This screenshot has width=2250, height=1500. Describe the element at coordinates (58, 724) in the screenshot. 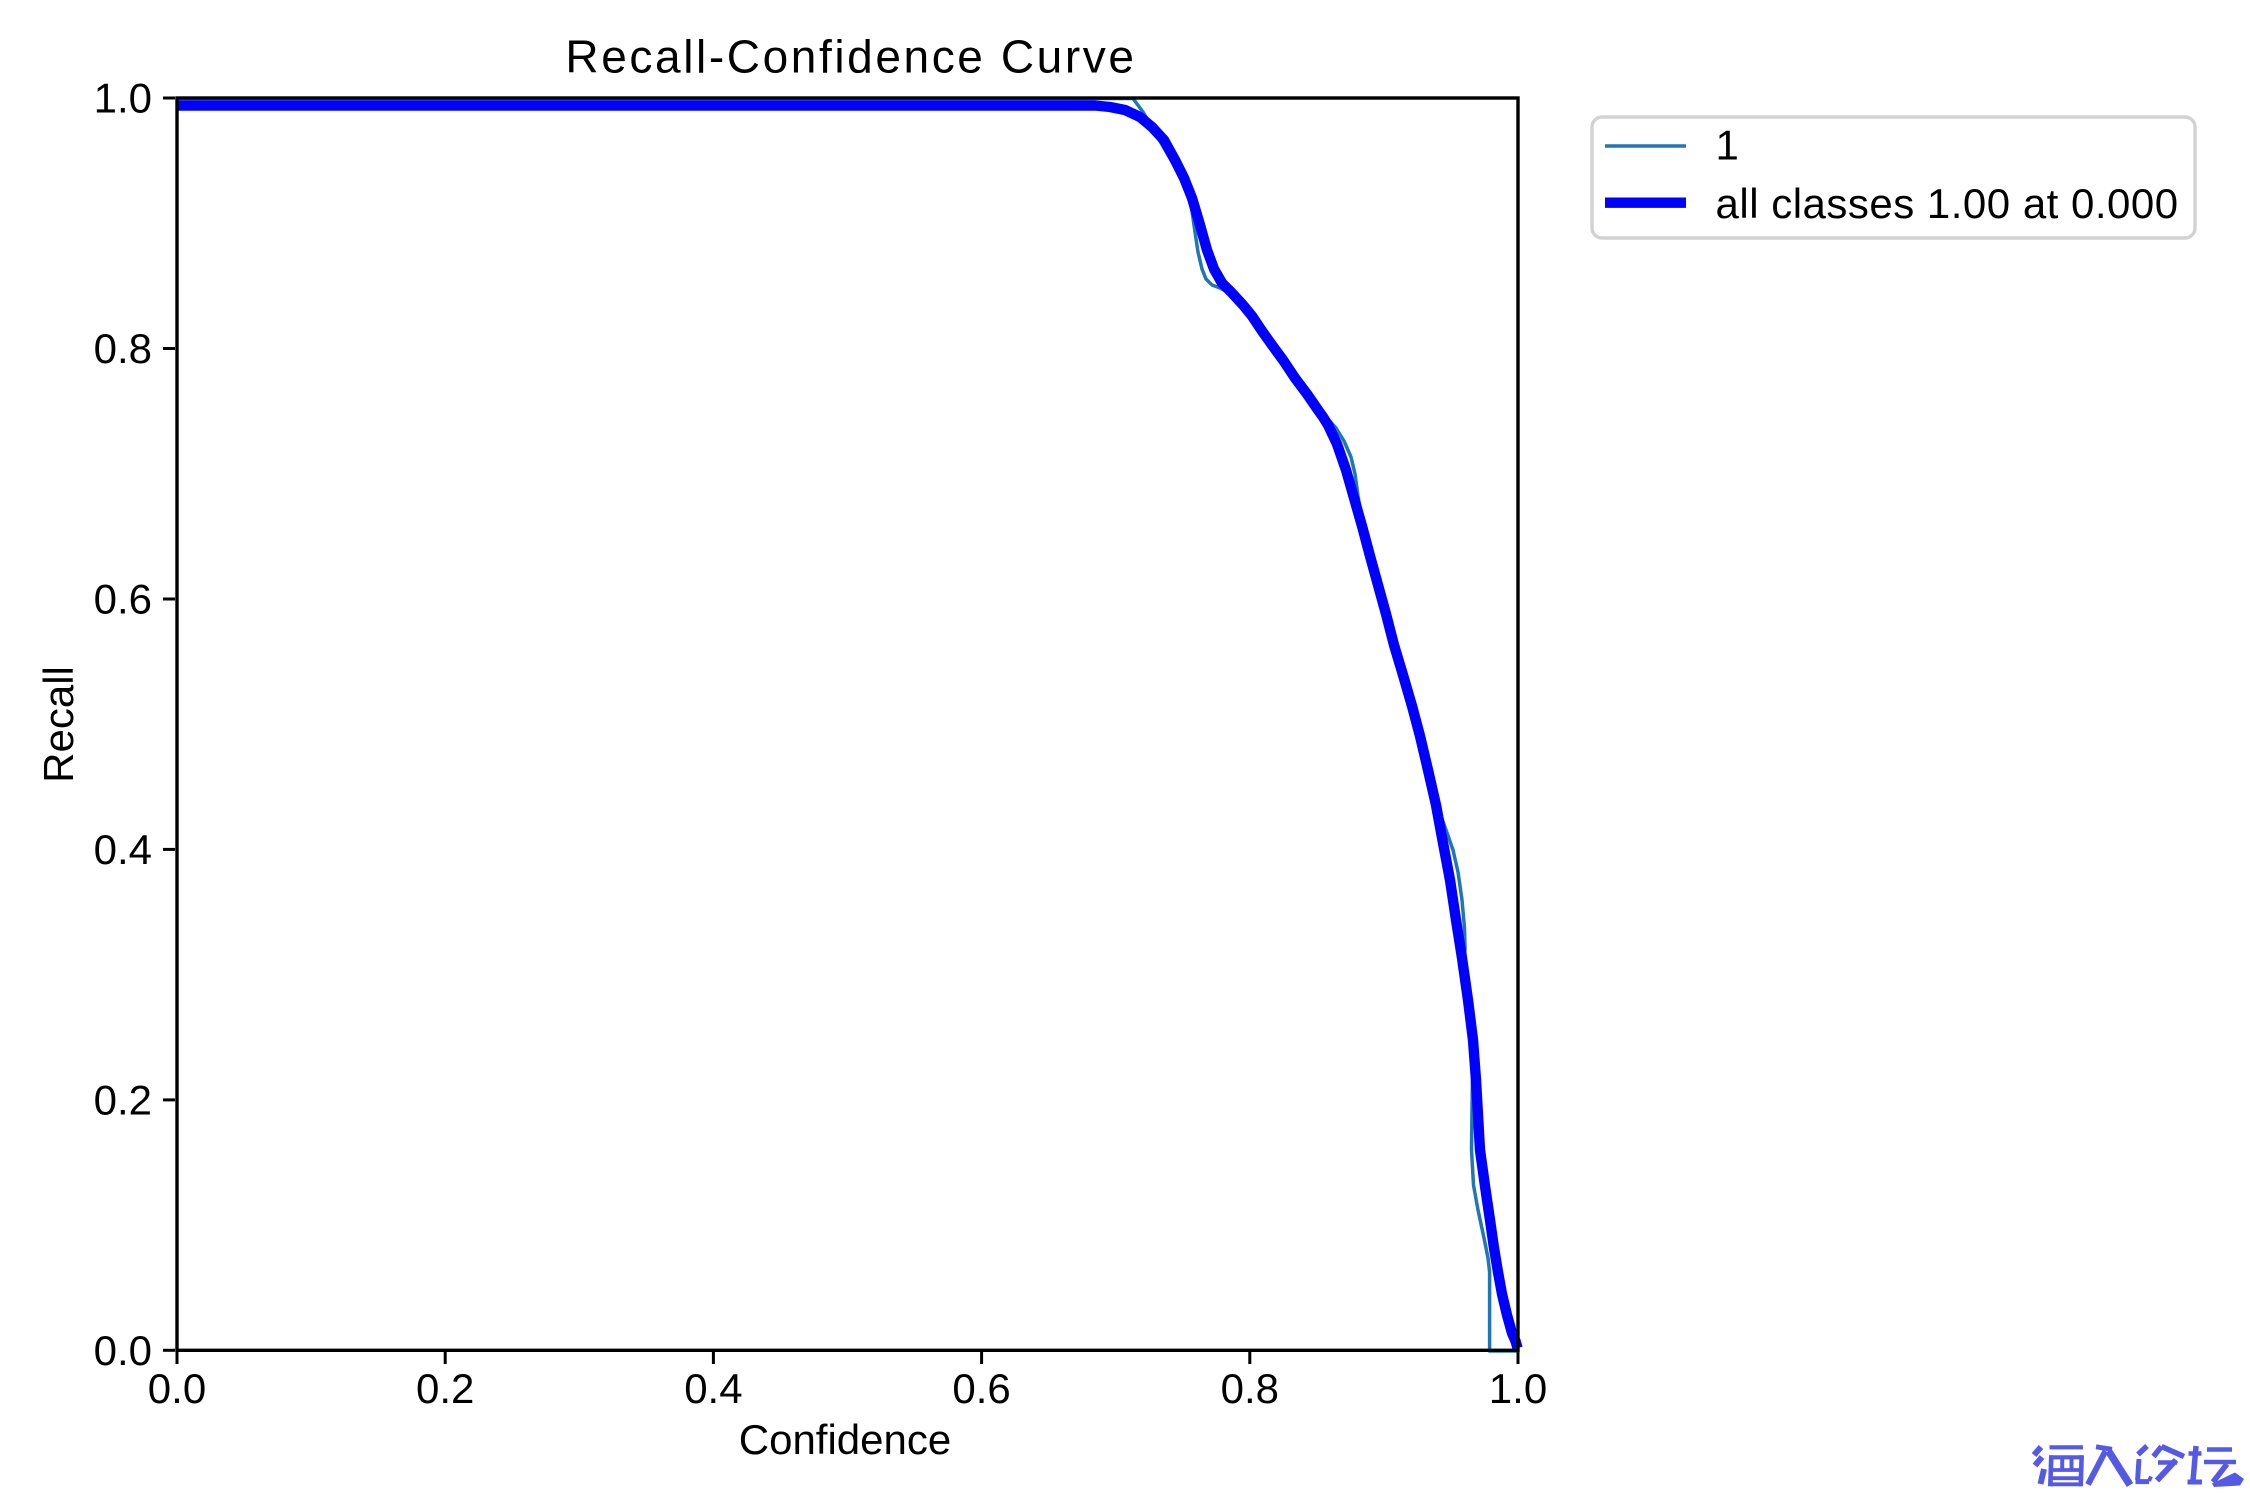

I see `svg-text: Recall` at that location.